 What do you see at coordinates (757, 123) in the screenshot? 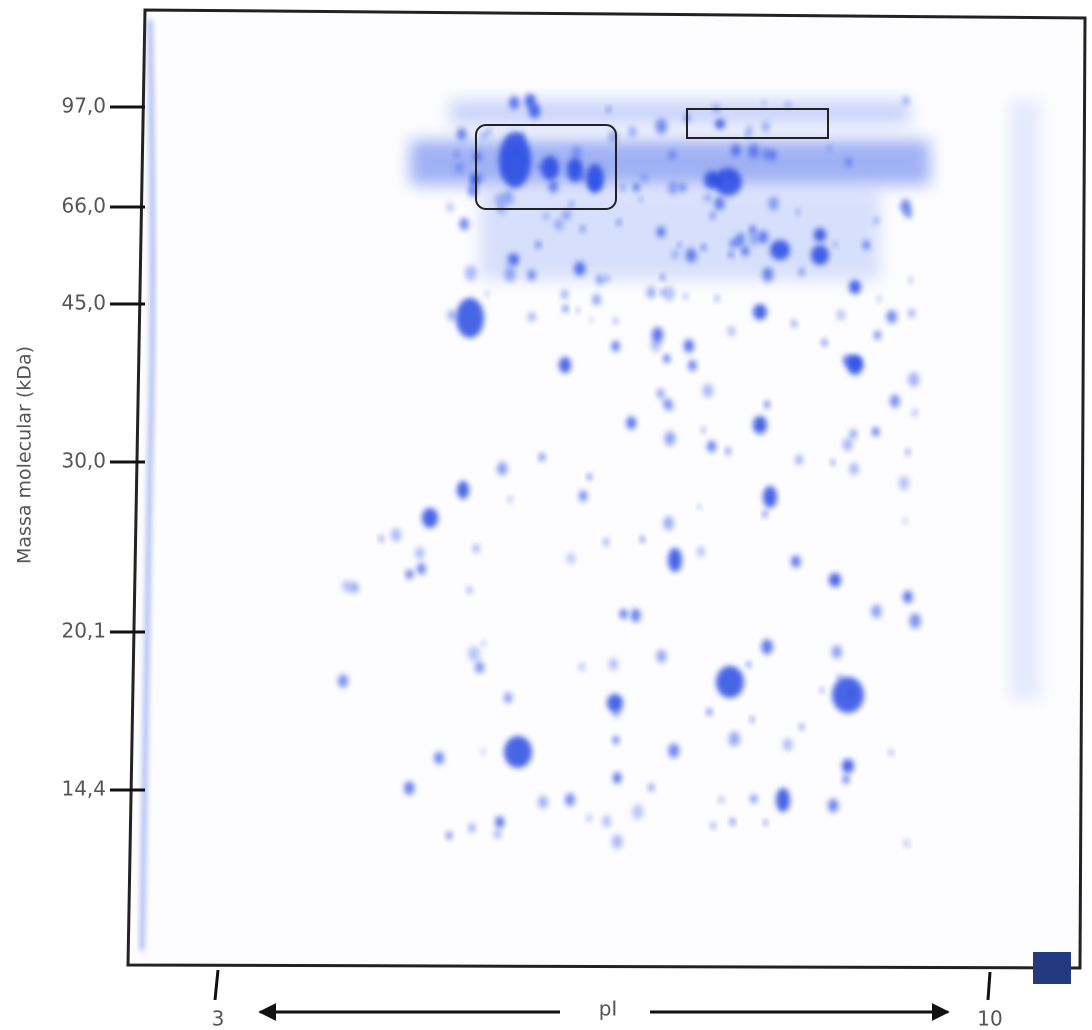
I see `highlight-box` at bounding box center [757, 123].